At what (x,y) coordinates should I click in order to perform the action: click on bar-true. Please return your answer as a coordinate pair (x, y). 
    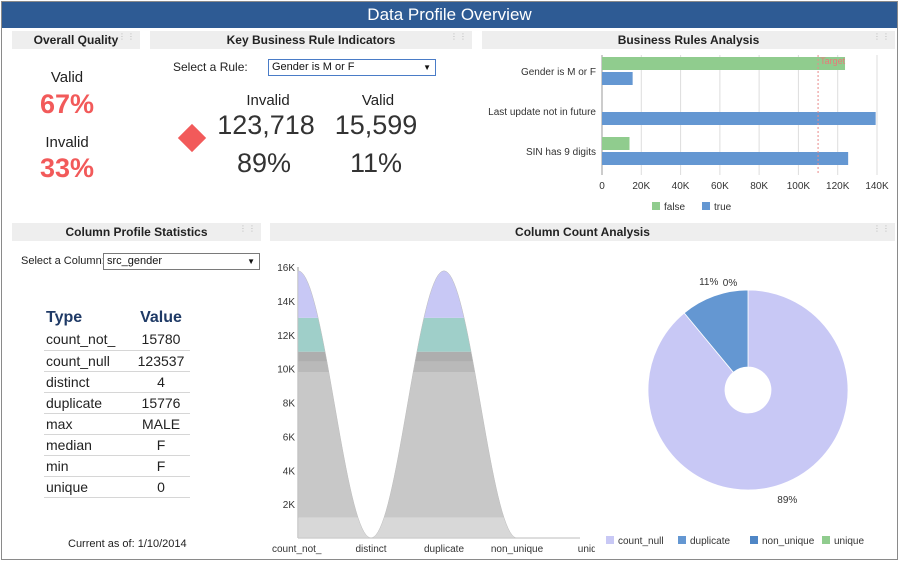
    Looking at the image, I should click on (617, 78).